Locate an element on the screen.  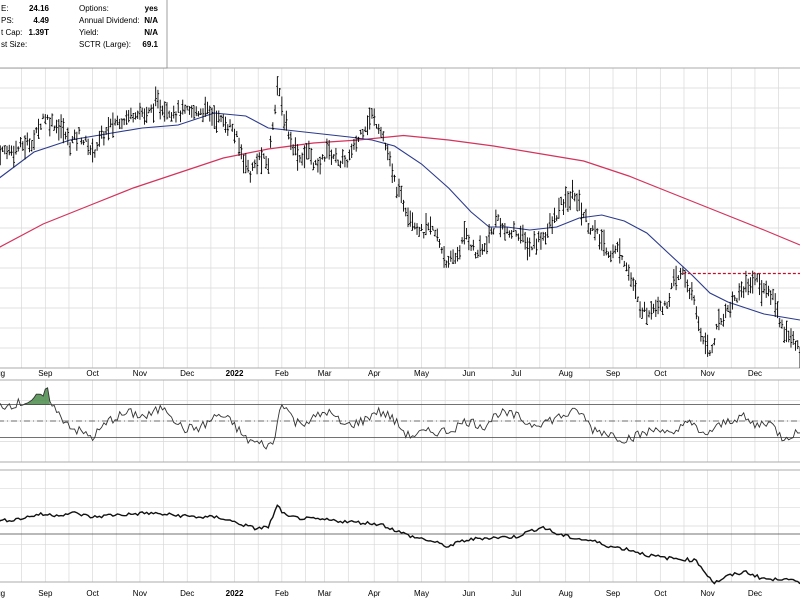
stat-value-6: N/A is located at coordinates (151, 32).